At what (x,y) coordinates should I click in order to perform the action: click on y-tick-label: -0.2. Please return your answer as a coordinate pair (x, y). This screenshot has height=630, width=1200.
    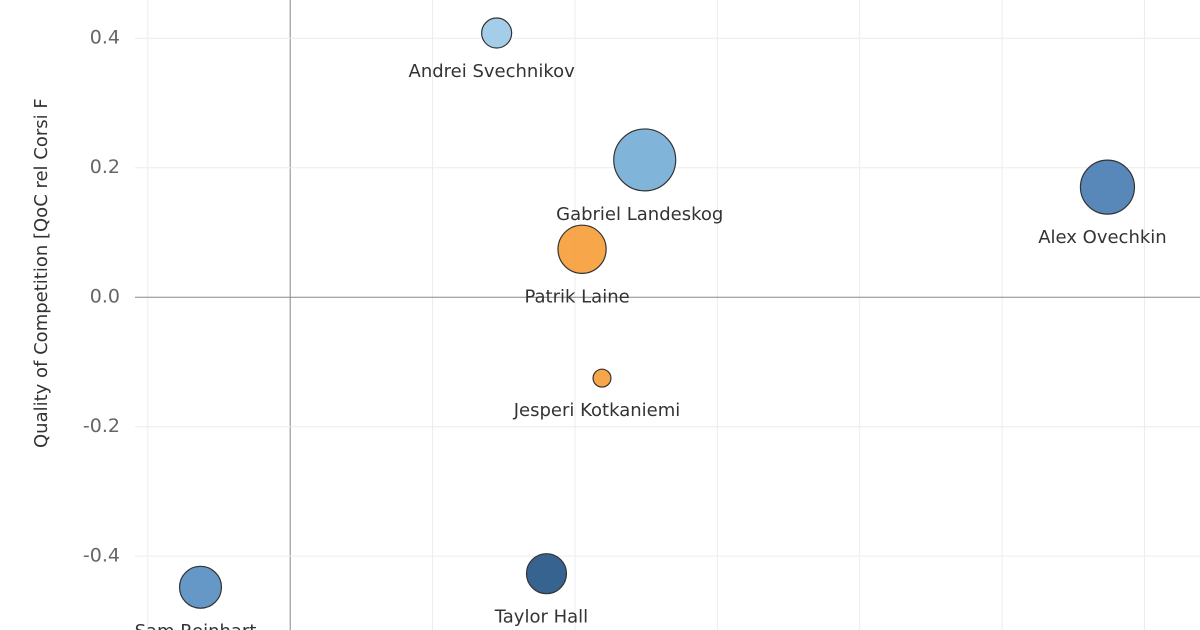
    Looking at the image, I should click on (101, 426).